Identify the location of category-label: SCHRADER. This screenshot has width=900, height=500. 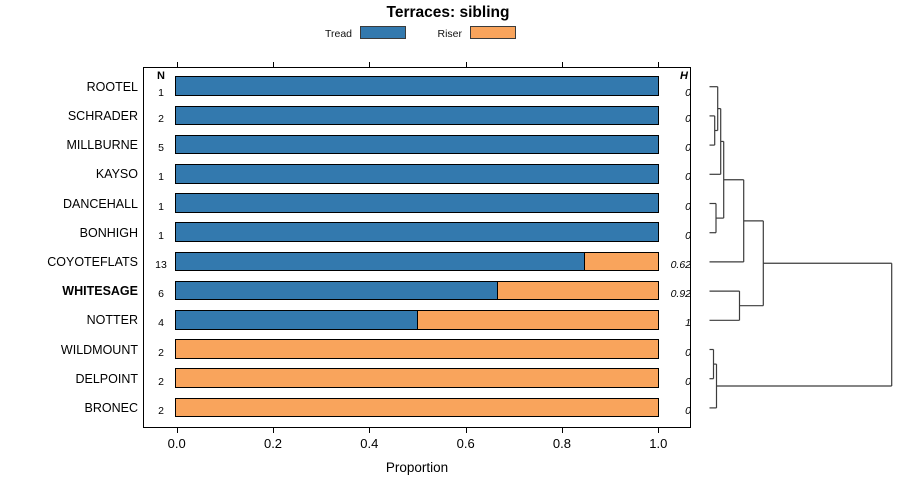
(102, 115).